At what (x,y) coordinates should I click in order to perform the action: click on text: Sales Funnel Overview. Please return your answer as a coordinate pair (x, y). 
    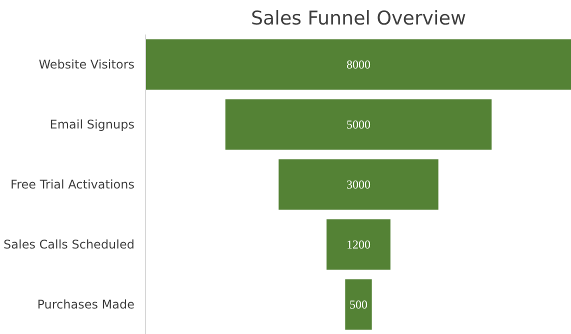
    Looking at the image, I should click on (358, 19).